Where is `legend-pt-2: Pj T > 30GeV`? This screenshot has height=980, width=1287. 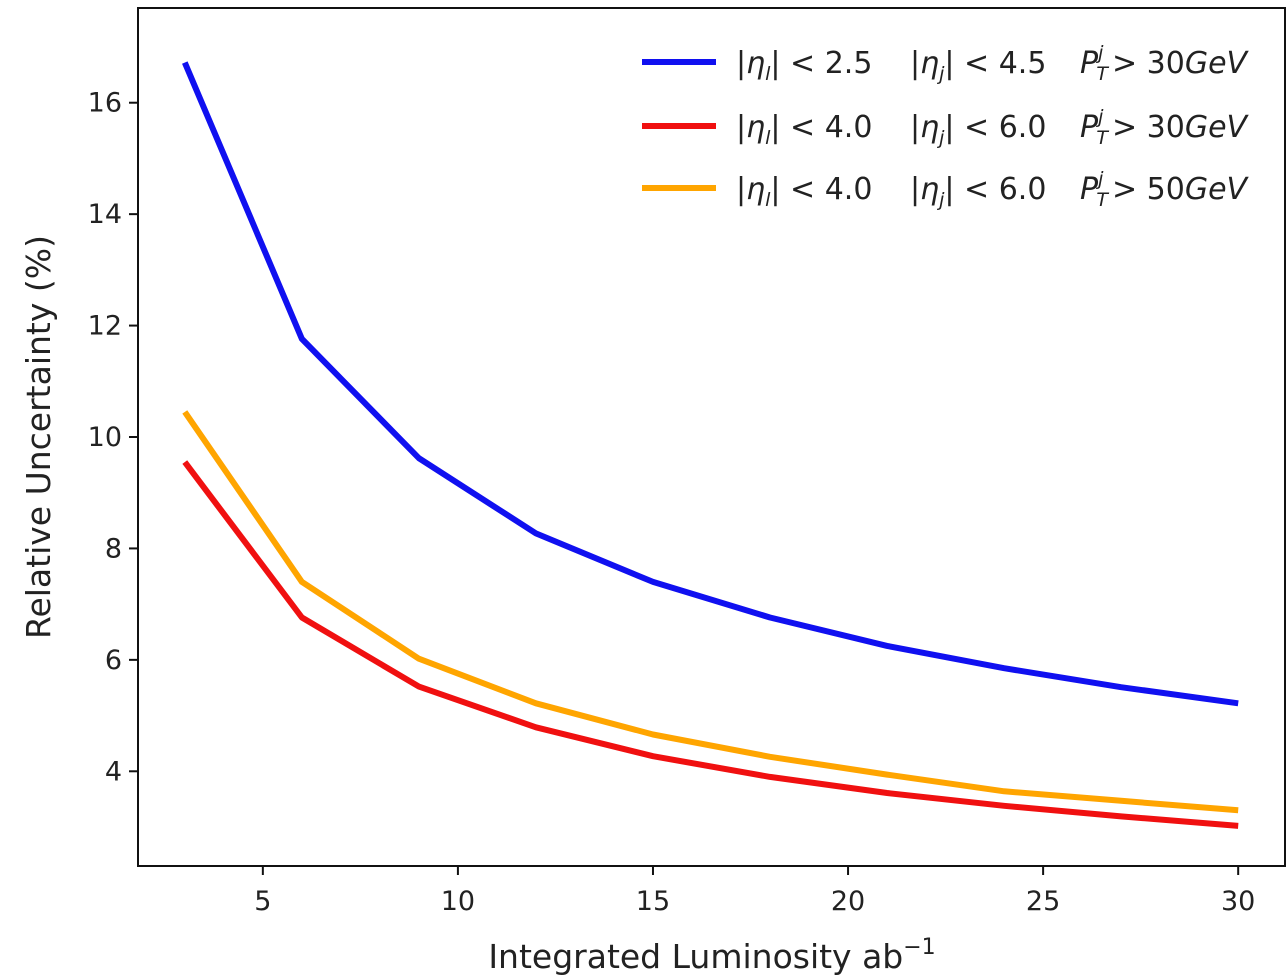
legend-pt-2: Pj T > 30GeV is located at coordinates (1165, 127).